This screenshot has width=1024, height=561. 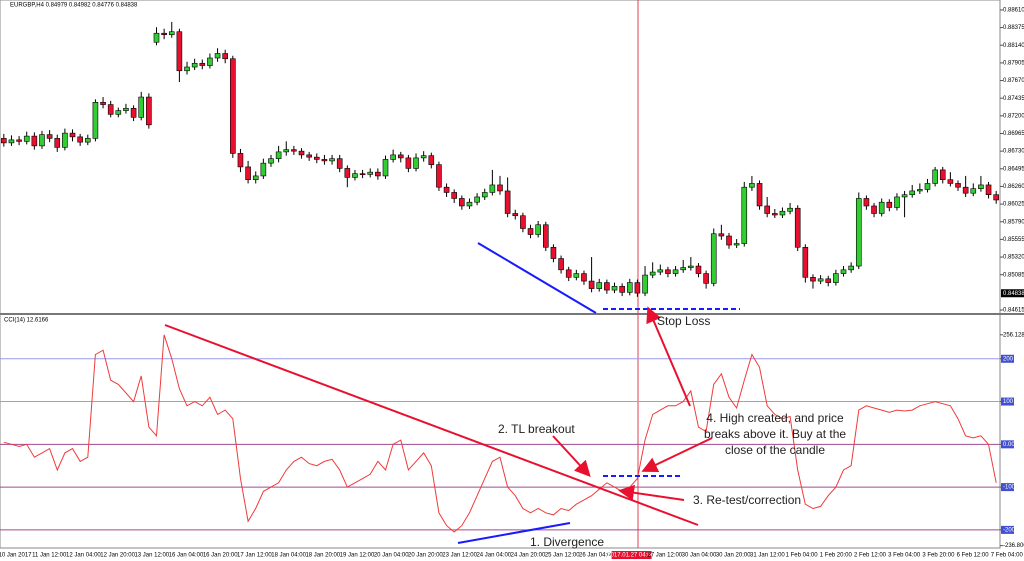 I want to click on x-tick-label: 17 Jan 12:00, so click(x=254, y=556).